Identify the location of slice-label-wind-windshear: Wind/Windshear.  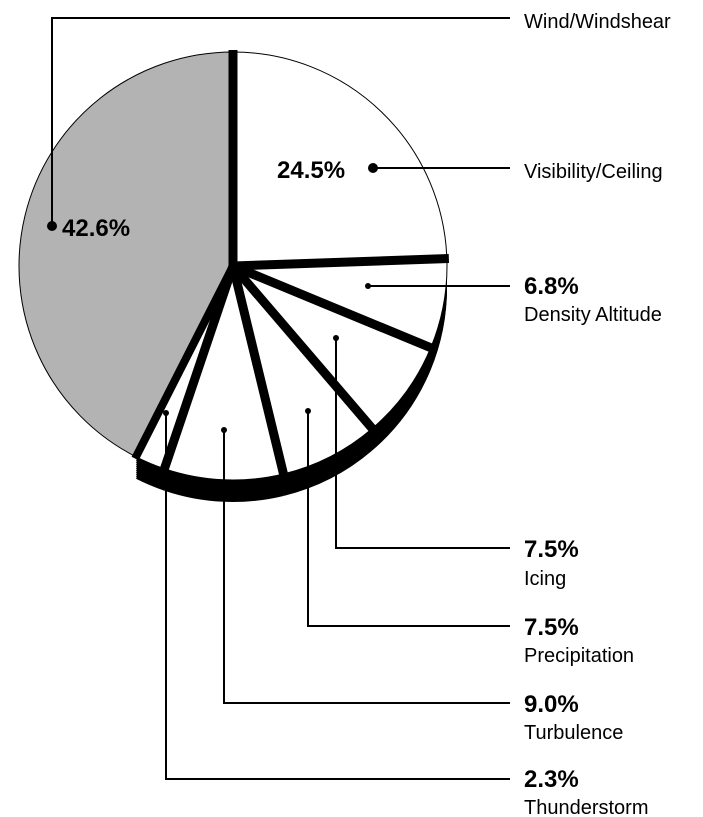
(597, 22).